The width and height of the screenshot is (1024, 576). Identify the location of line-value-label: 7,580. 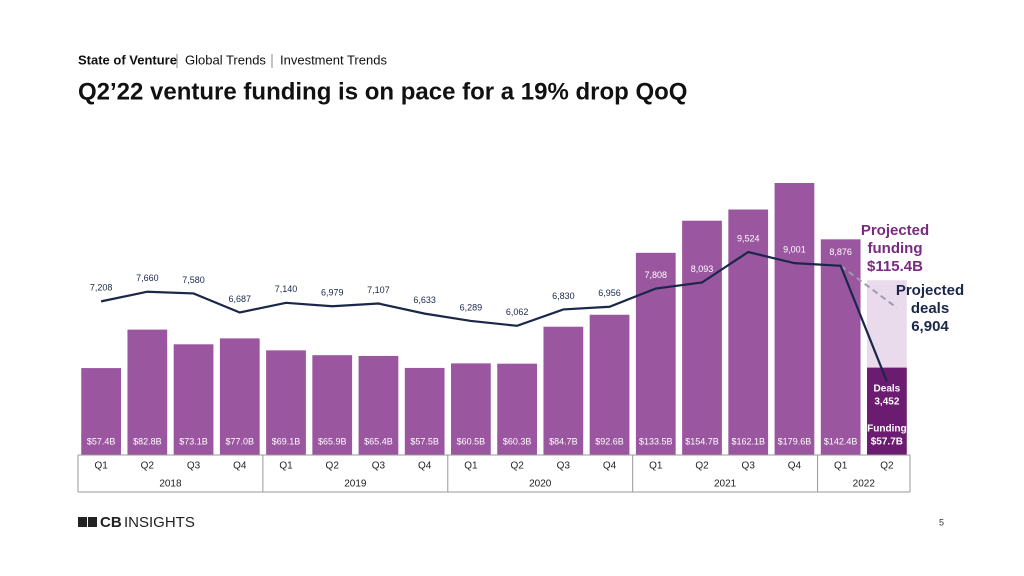
(193, 280).